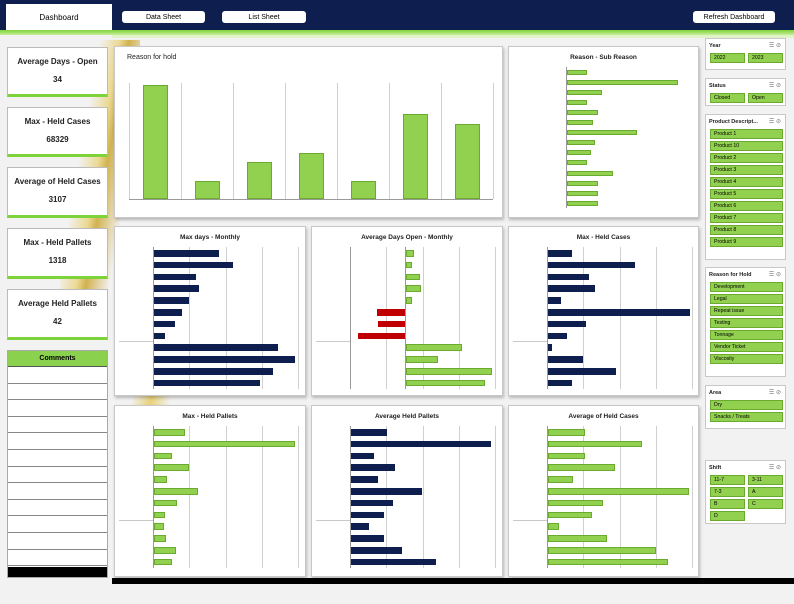  Describe the element at coordinates (57, 139) in the screenshot. I see `kpi-value: 68329` at that location.